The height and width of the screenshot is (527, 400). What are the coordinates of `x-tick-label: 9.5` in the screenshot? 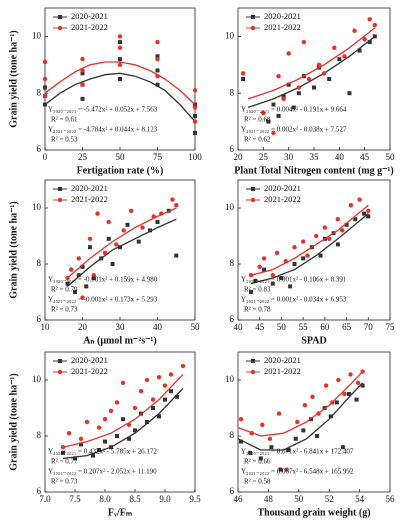 It's located at (195, 499).